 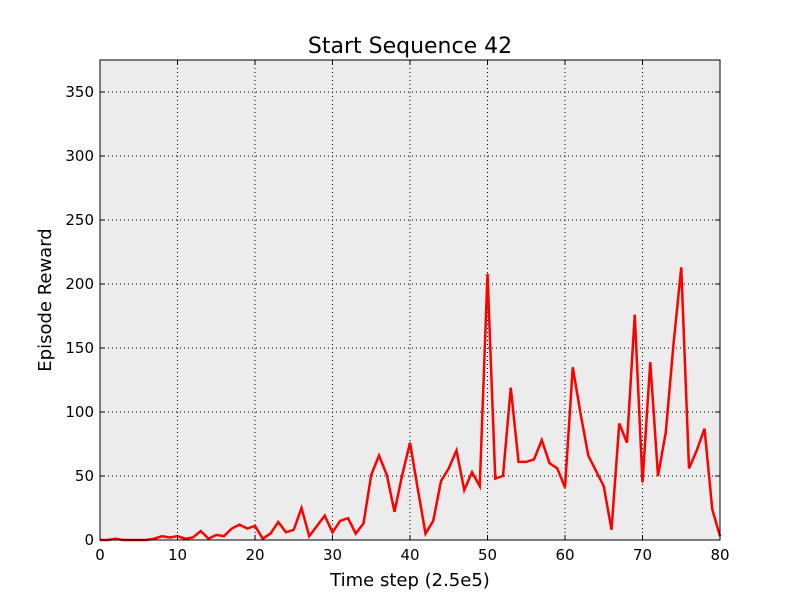 I want to click on y-tick-label: 0, so click(x=89, y=540).